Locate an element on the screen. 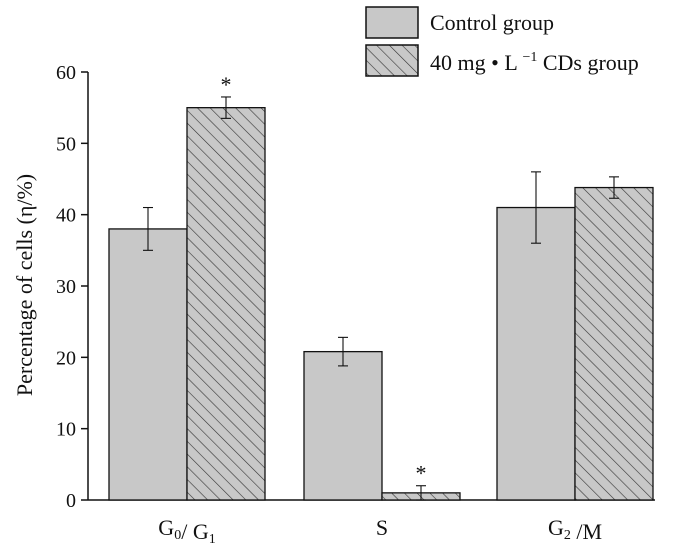  y-tick-label-40: 40 is located at coordinates (66, 216).